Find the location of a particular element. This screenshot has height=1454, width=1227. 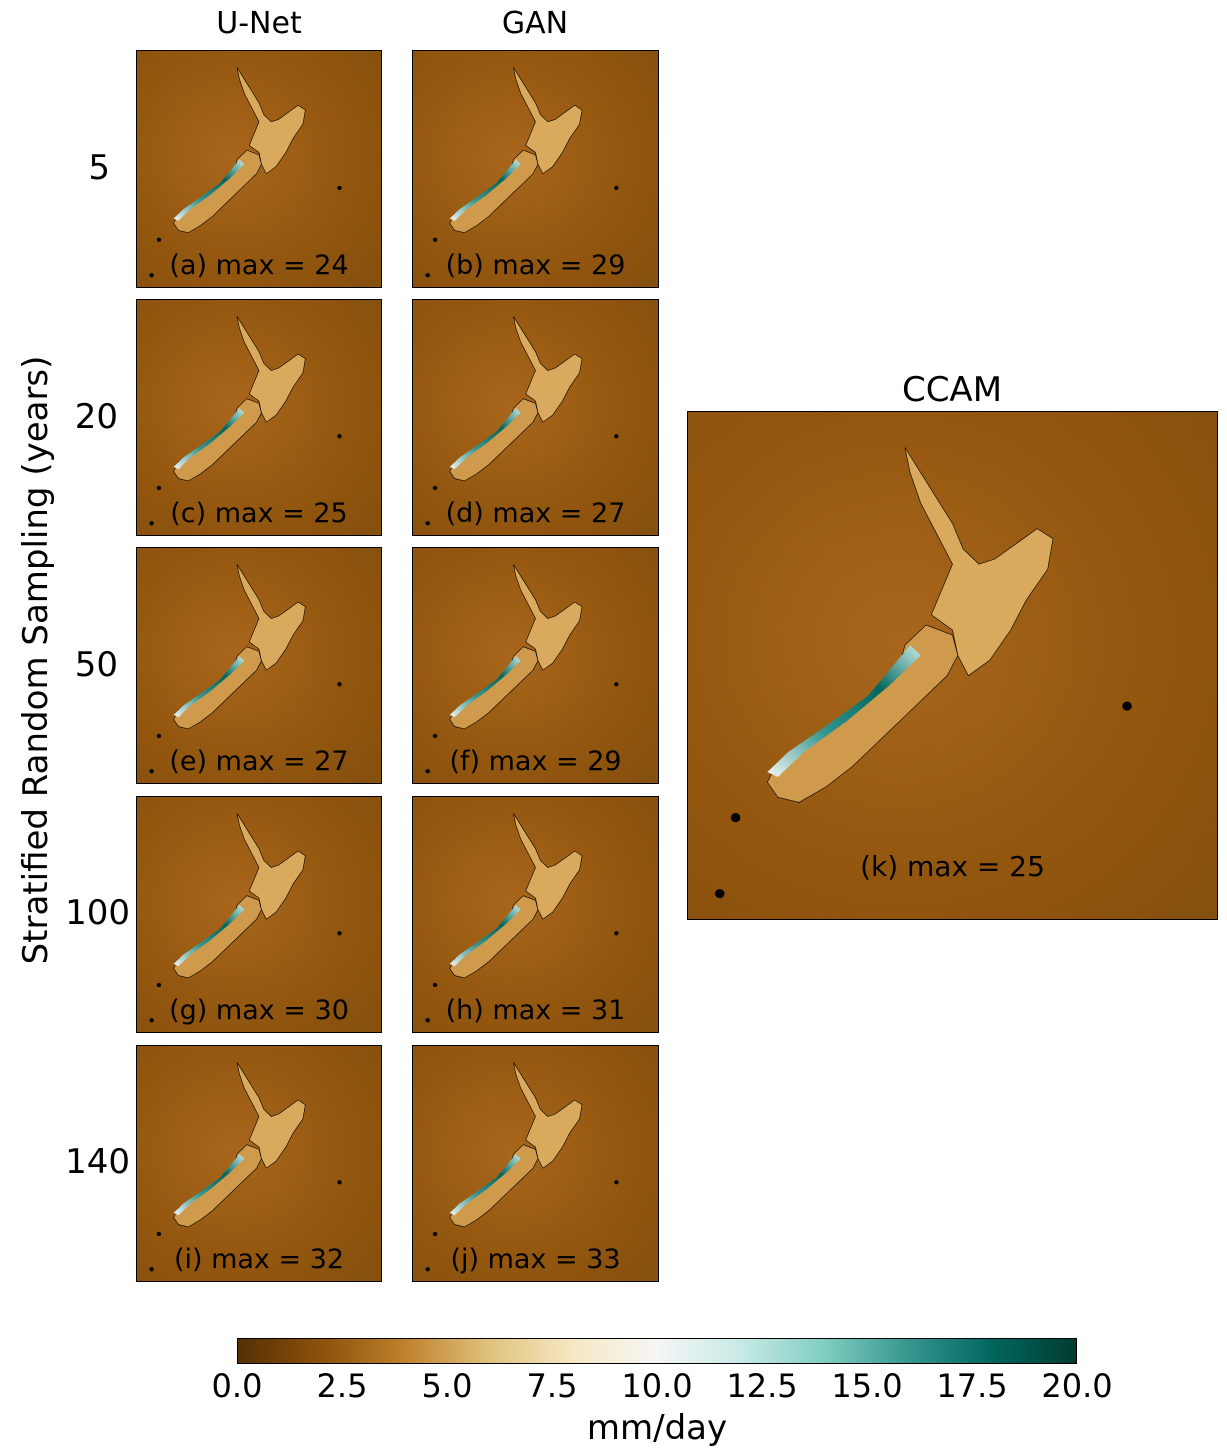

colorbar-bar is located at coordinates (657, 1351).